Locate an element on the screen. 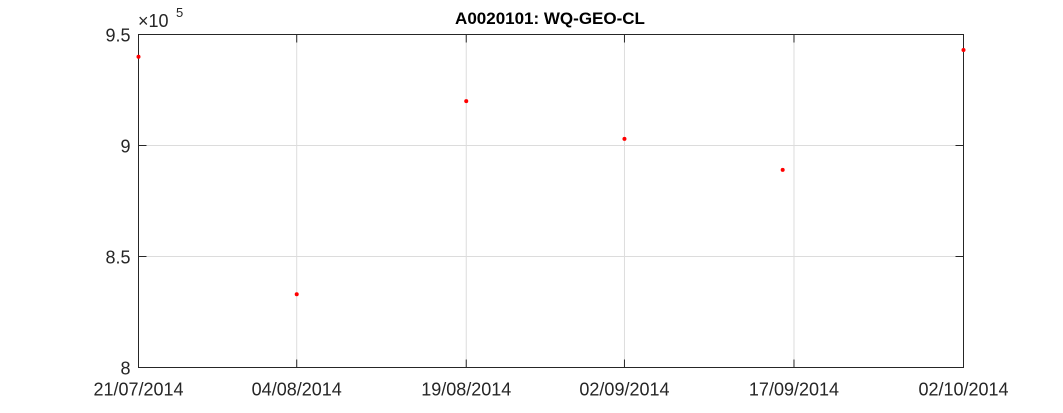 This screenshot has width=1063, height=413. x-tick-label: 04/08/2014 is located at coordinates (297, 390).